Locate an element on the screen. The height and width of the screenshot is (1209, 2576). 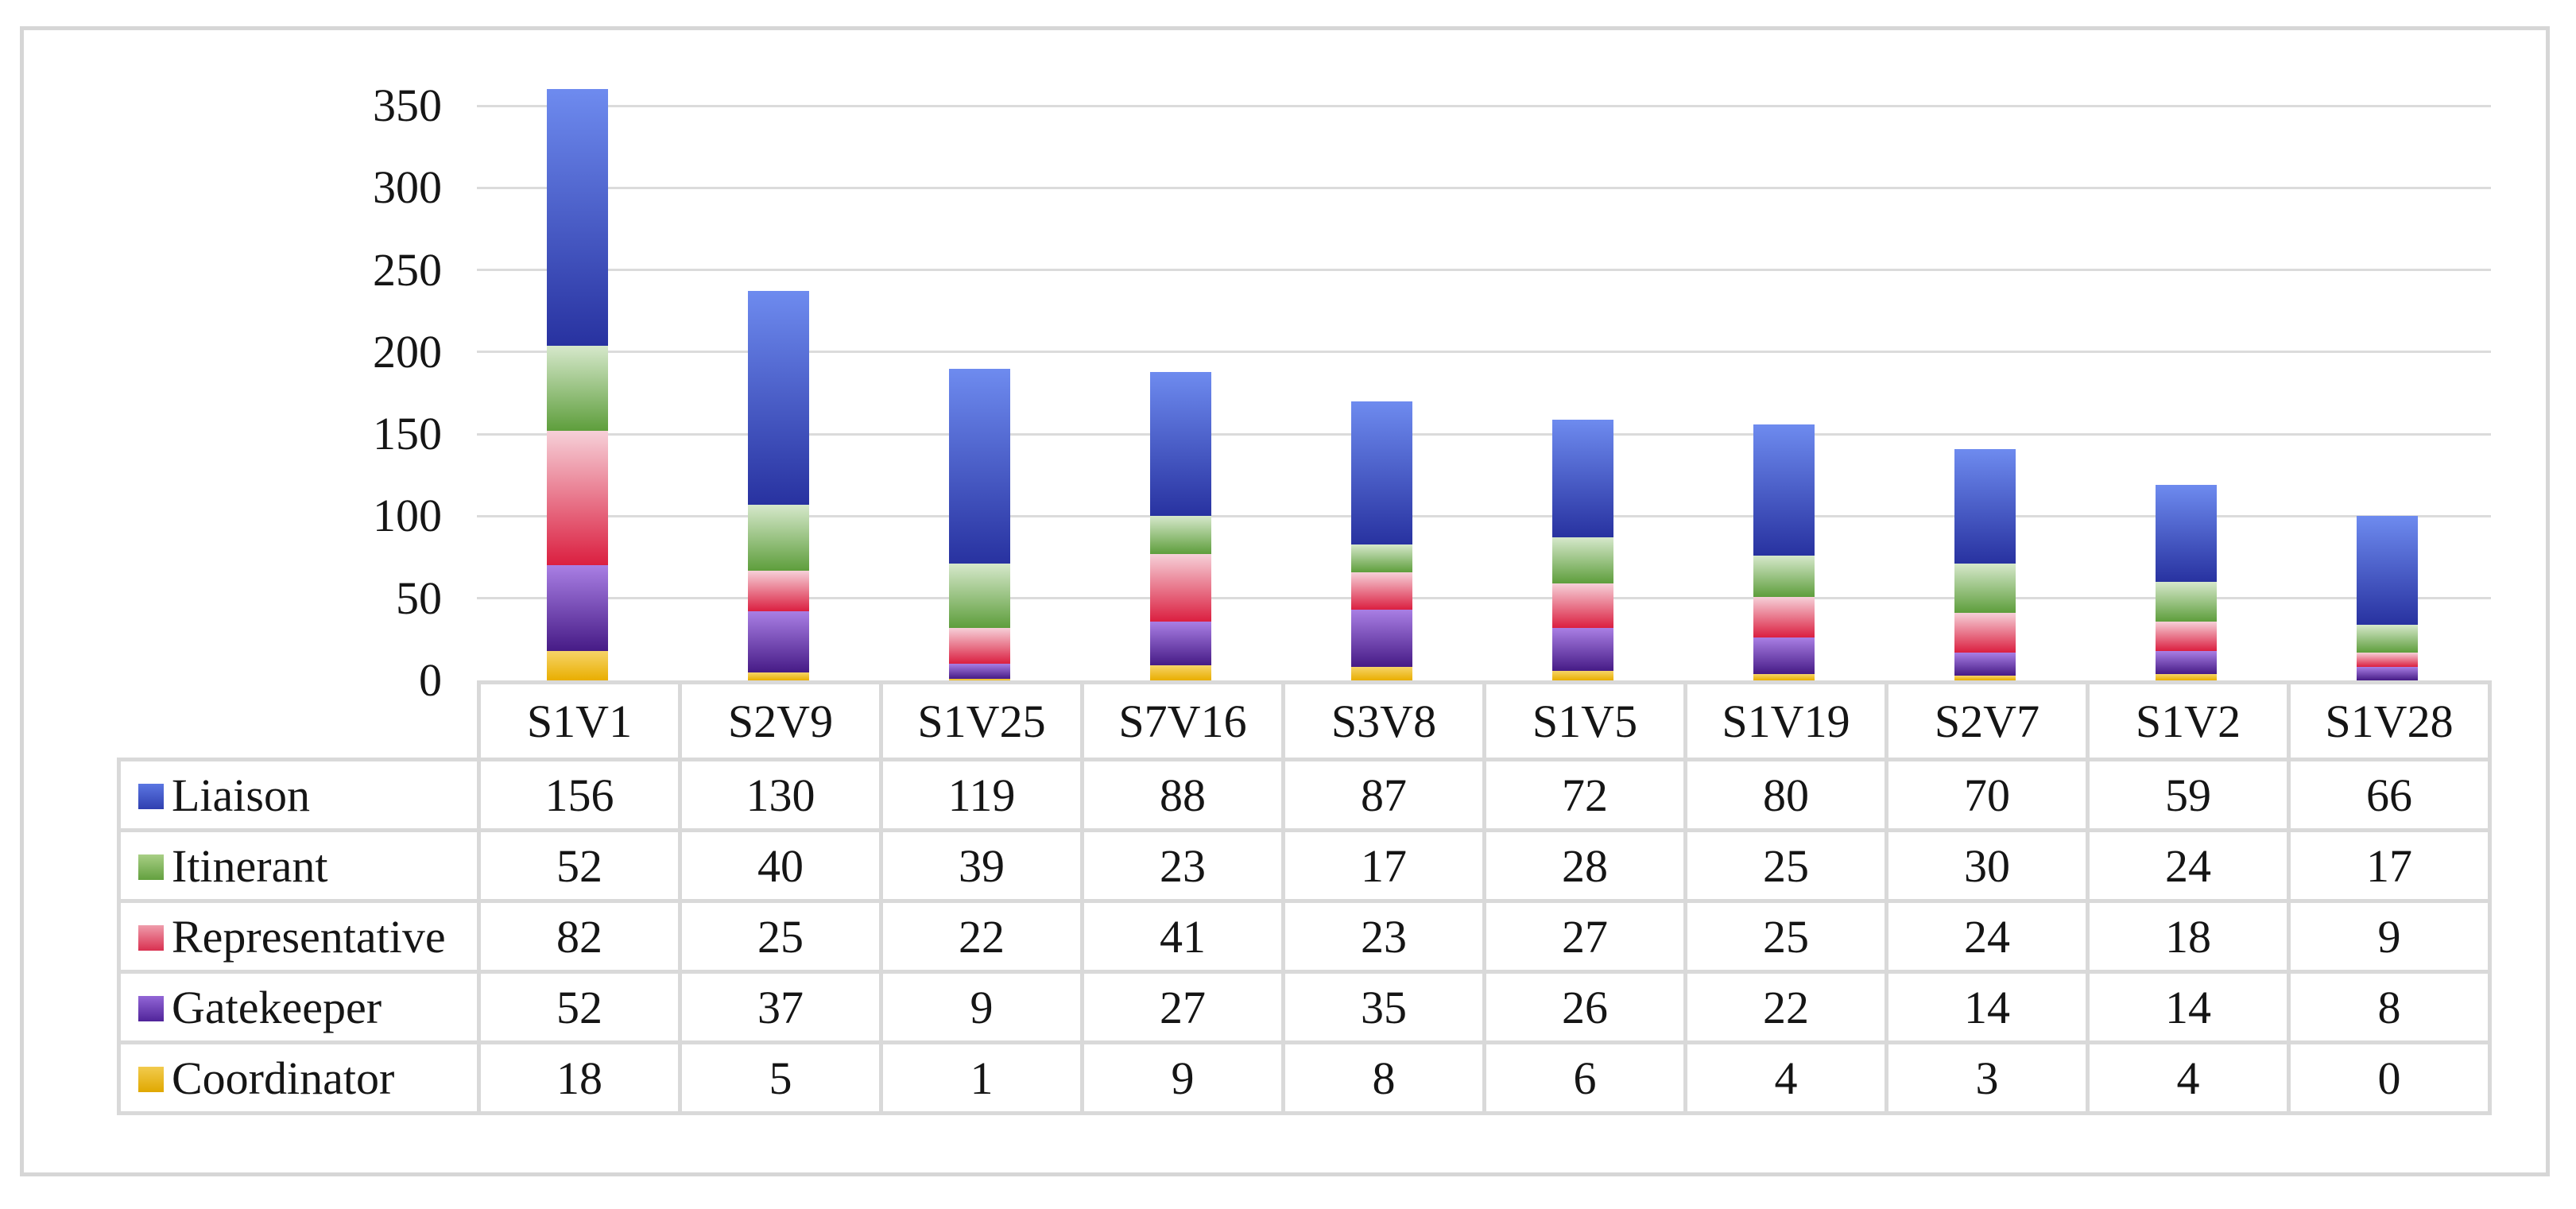
value-cell-coordinator-s1v2: 4 is located at coordinates (2188, 1077).